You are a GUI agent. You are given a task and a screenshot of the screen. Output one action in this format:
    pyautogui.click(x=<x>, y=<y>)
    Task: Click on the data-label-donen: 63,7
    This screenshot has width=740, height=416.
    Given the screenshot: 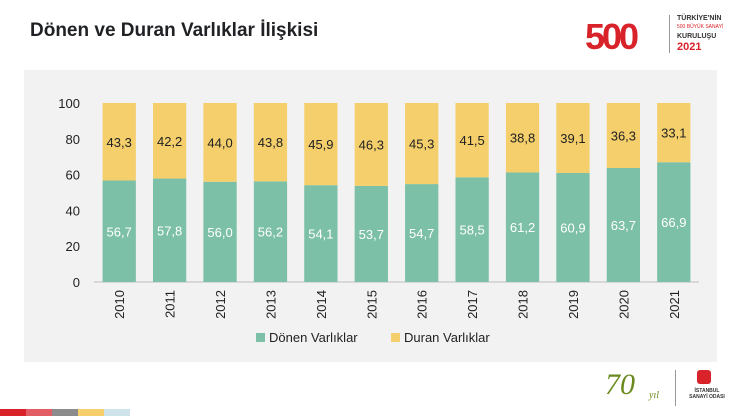 What is the action you would take?
    pyautogui.click(x=623, y=225)
    